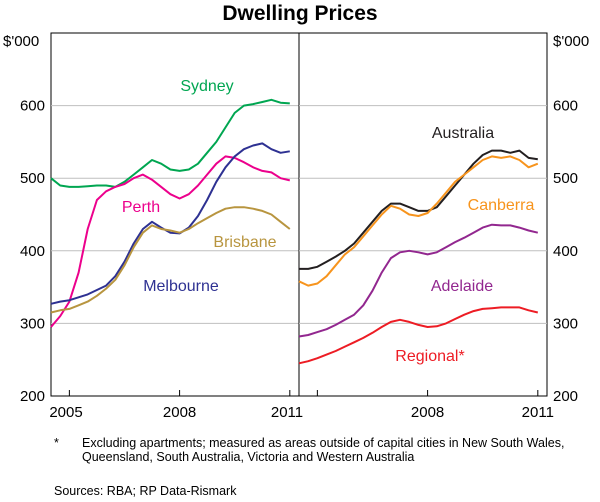 This screenshot has height=502, width=600. What do you see at coordinates (244, 242) in the screenshot?
I see `series-label-brisbane: Brisbane` at bounding box center [244, 242].